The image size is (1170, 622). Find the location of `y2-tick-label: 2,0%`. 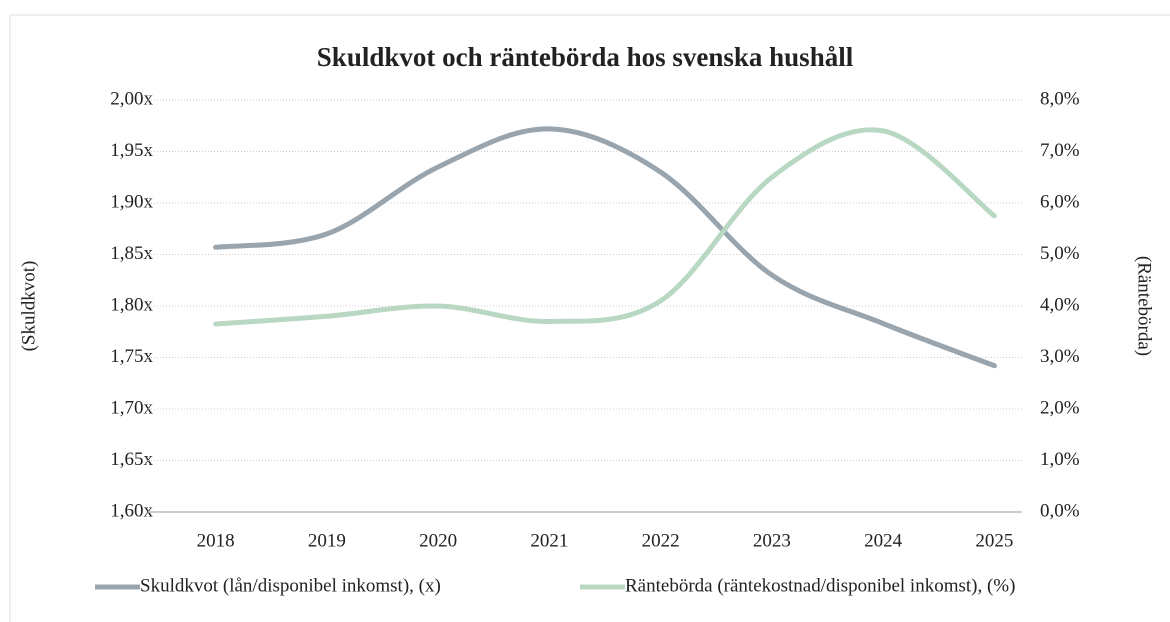

y2-tick-label: 2,0% is located at coordinates (1060, 407).